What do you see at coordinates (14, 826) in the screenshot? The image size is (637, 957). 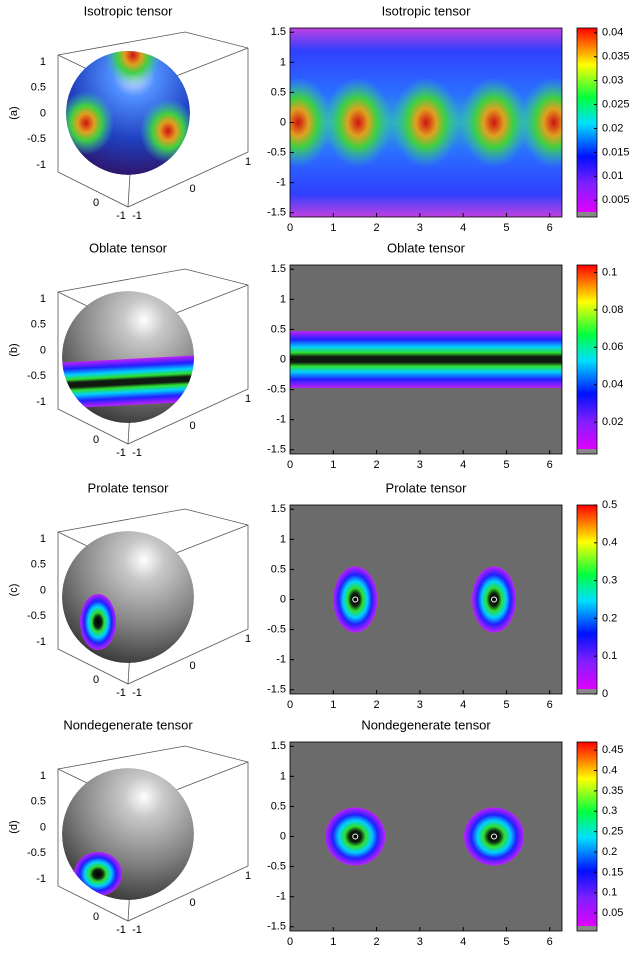 I see `panel-label: (d)` at bounding box center [14, 826].